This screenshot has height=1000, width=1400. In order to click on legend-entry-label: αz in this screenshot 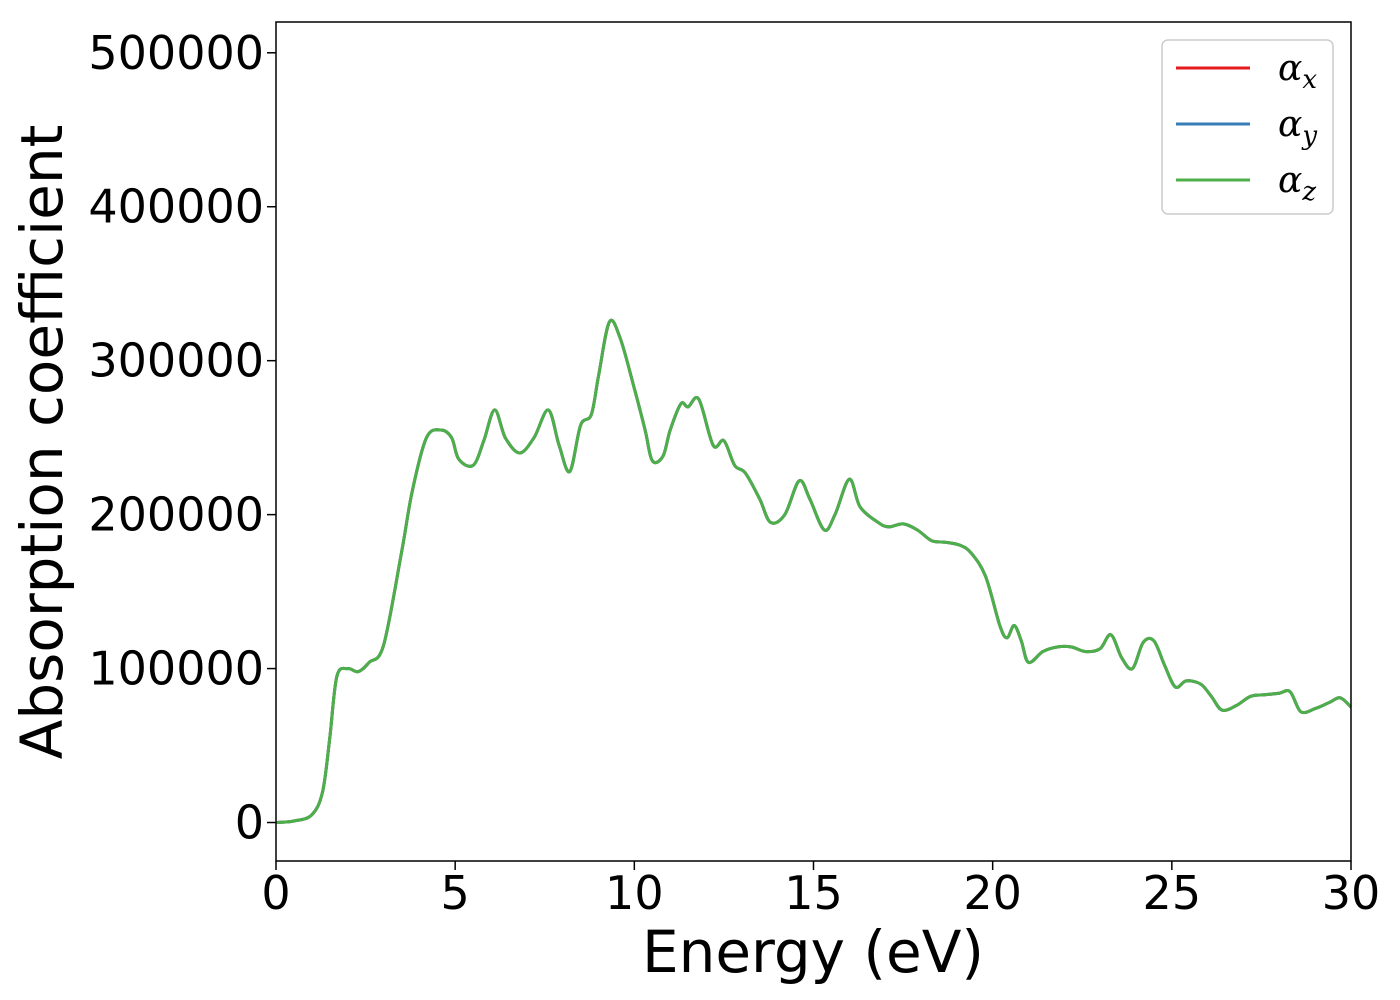, I will do `click(1297, 183)`.